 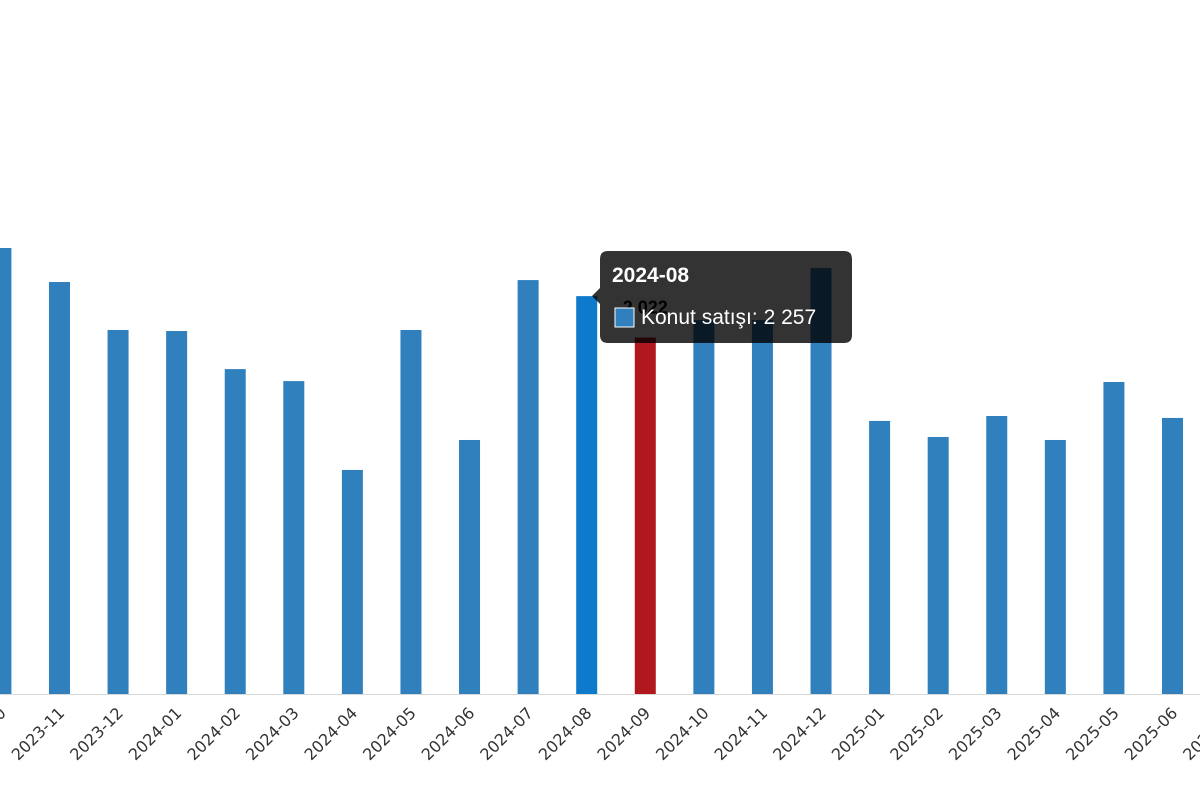 What do you see at coordinates (448, 733) in the screenshot?
I see `x-tick-label: 2024-06` at bounding box center [448, 733].